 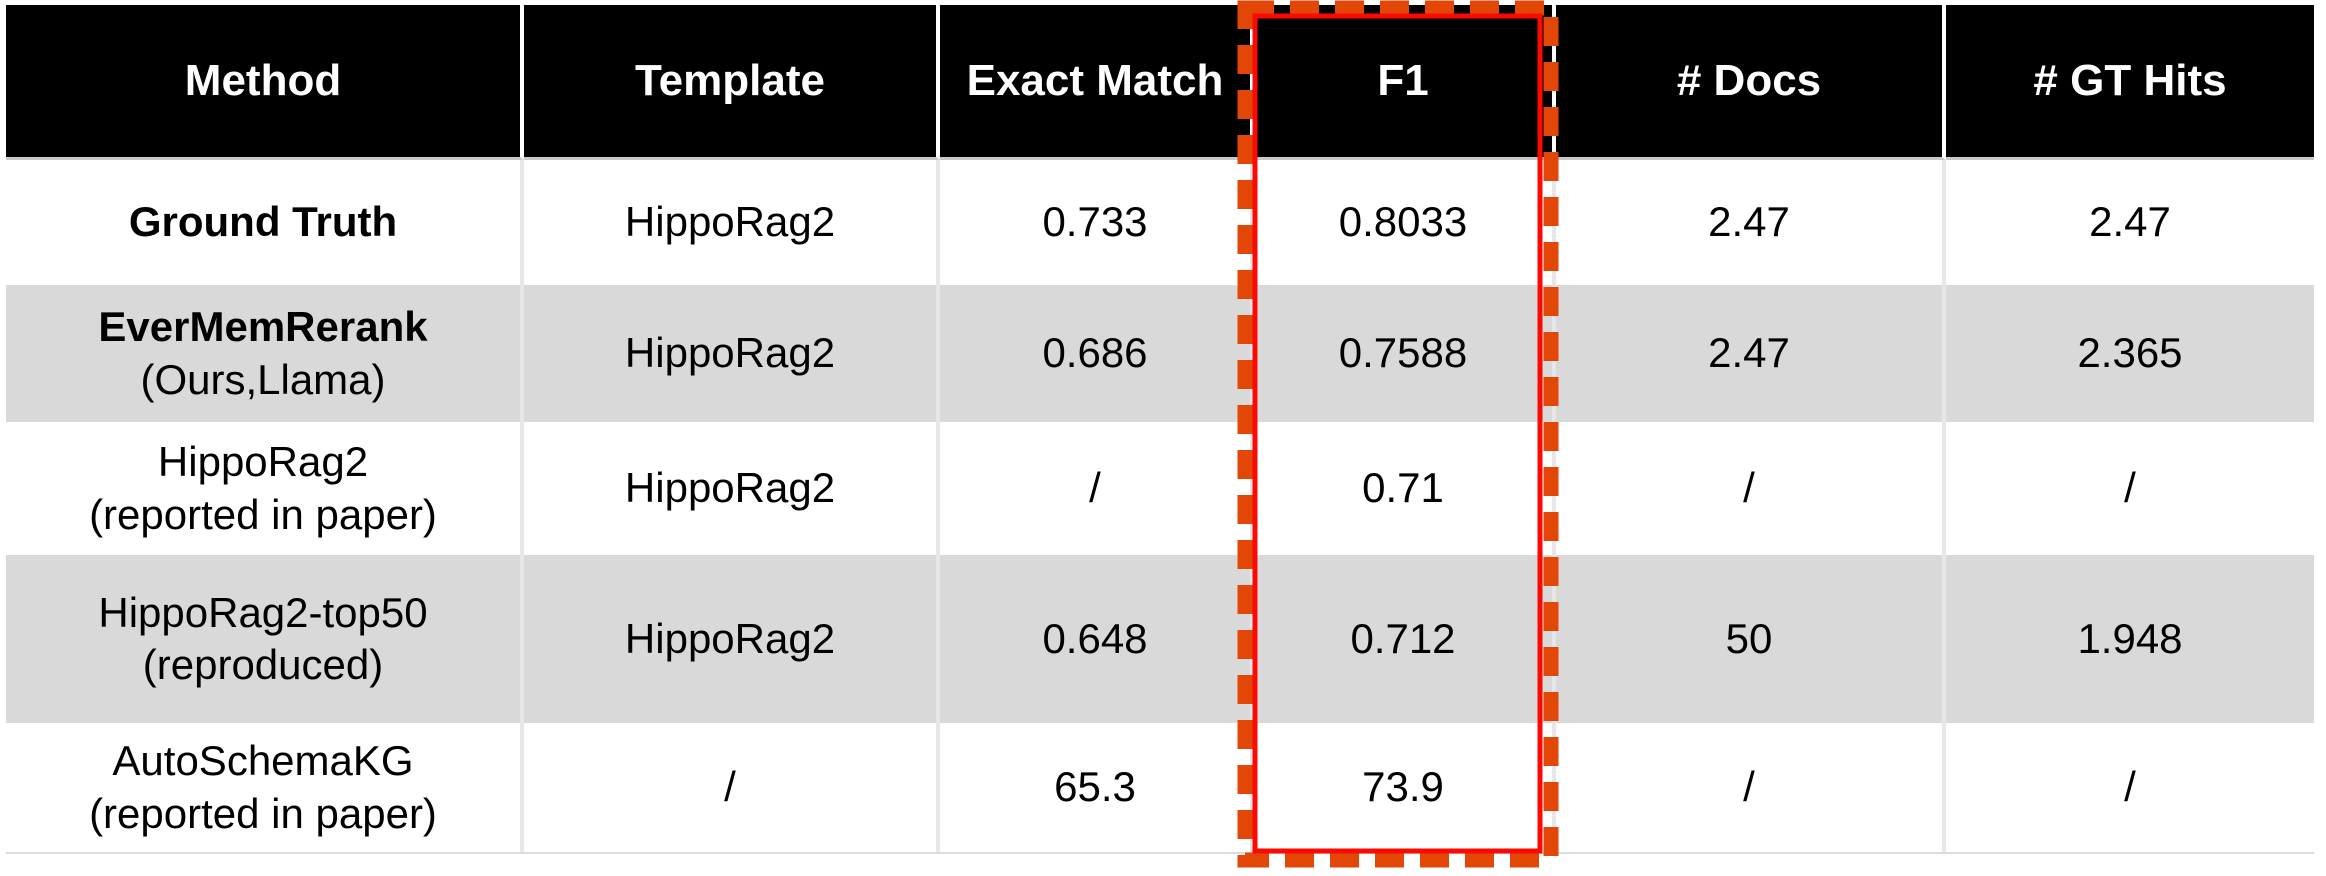 What do you see at coordinates (1097, 488) in the screenshot?
I see `cell-exact-match: /` at bounding box center [1097, 488].